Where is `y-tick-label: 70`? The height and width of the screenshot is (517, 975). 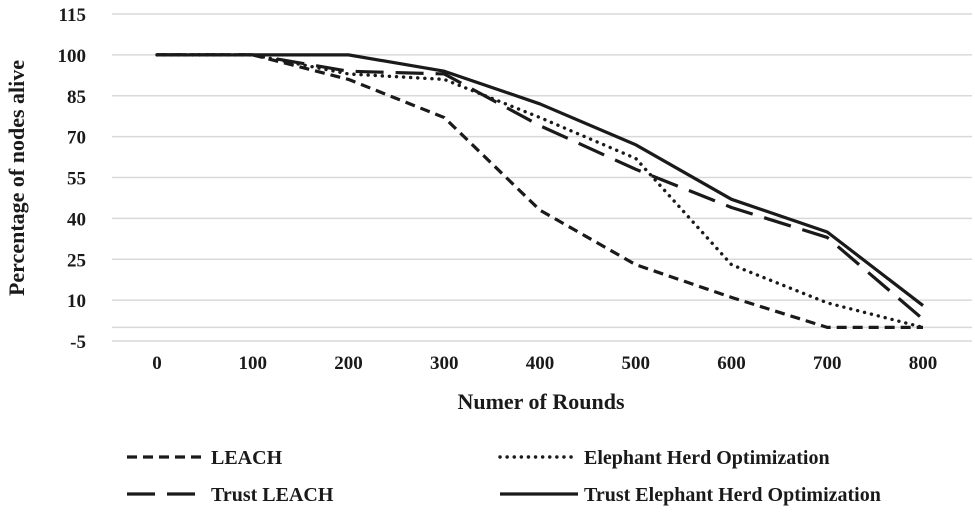
y-tick-label: 70 is located at coordinates (76, 138).